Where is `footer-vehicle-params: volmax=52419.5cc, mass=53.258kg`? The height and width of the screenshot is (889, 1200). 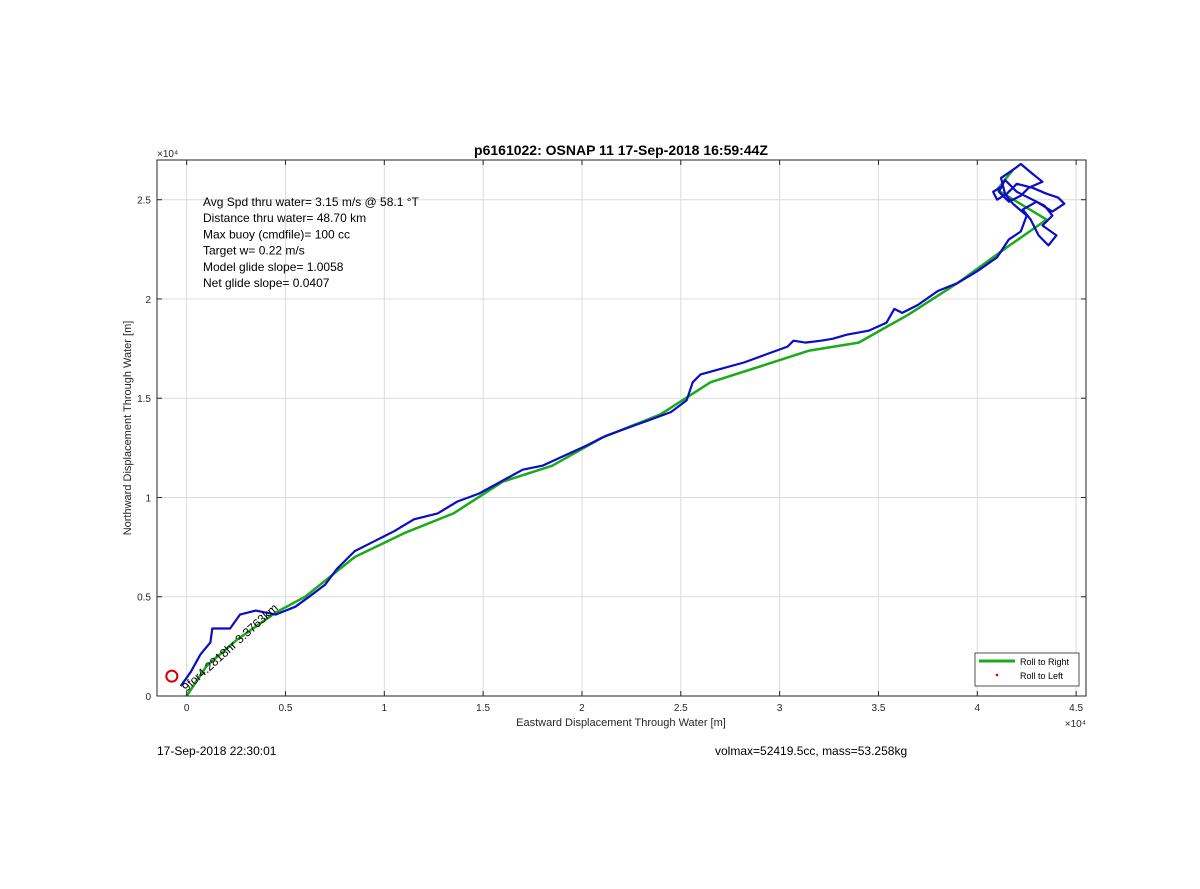 footer-vehicle-params: volmax=52419.5cc, mass=53.258kg is located at coordinates (811, 751).